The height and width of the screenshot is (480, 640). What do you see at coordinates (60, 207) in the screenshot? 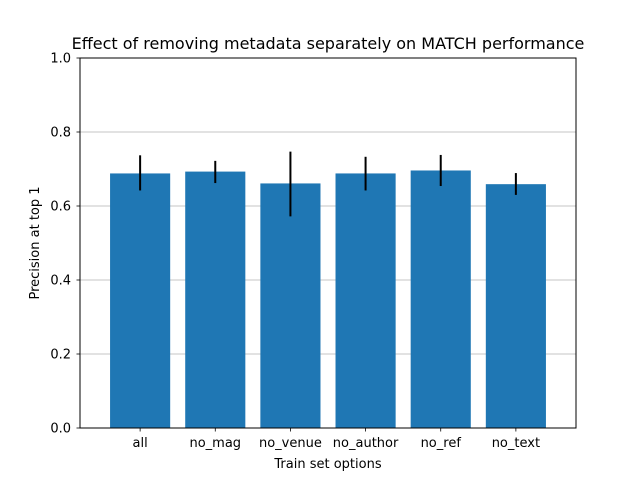
I see `y-tick-label: 0.6` at bounding box center [60, 207].